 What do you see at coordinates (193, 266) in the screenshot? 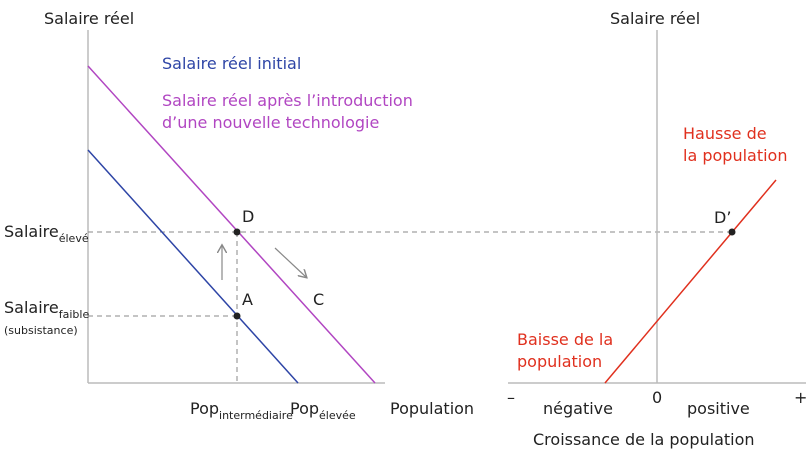
I see `initial-wage-line` at bounding box center [193, 266].